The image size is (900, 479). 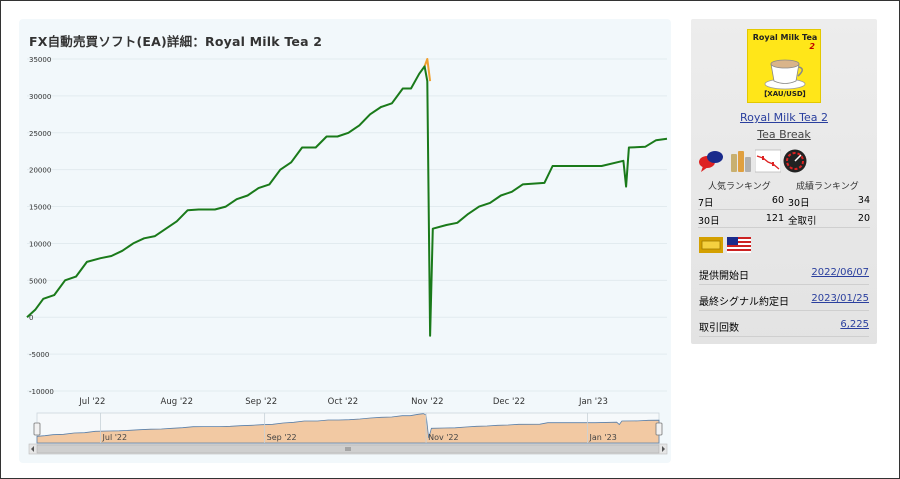 What do you see at coordinates (115, 437) in the screenshot?
I see `navigator-tick-label: Jul '22` at bounding box center [115, 437].